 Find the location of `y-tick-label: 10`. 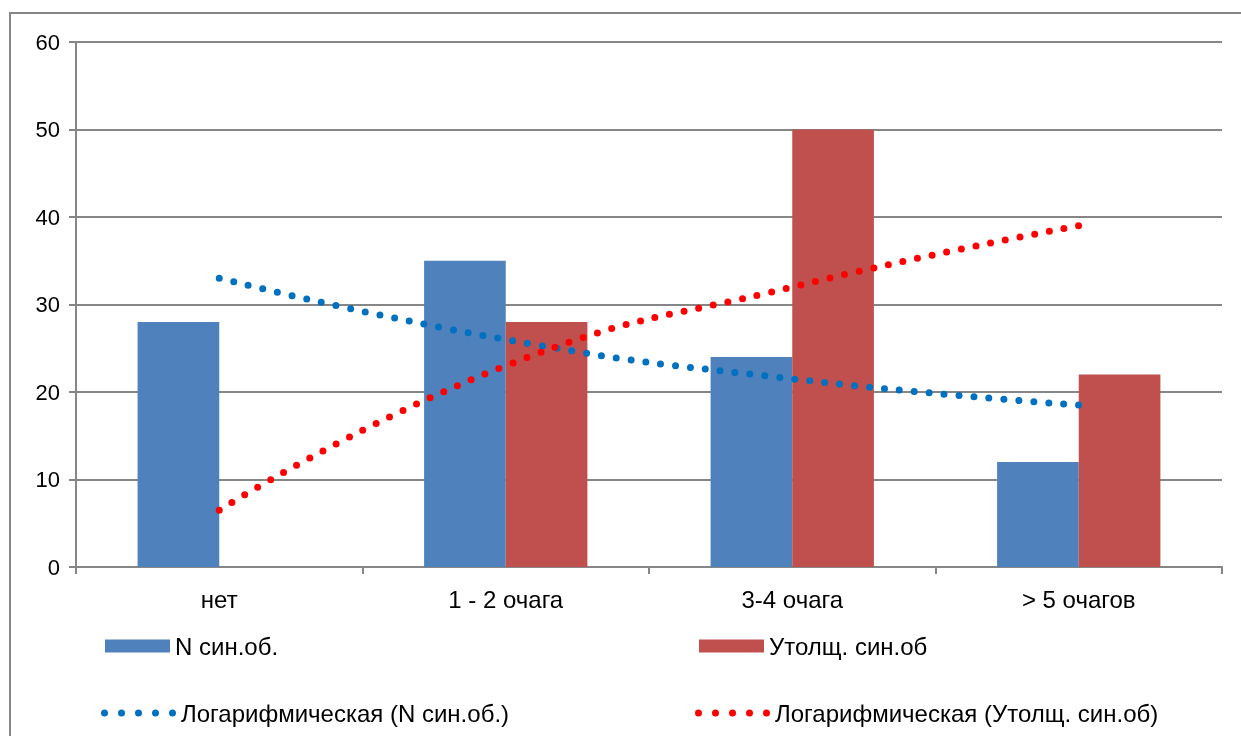

y-tick-label: 10 is located at coordinates (47, 479).